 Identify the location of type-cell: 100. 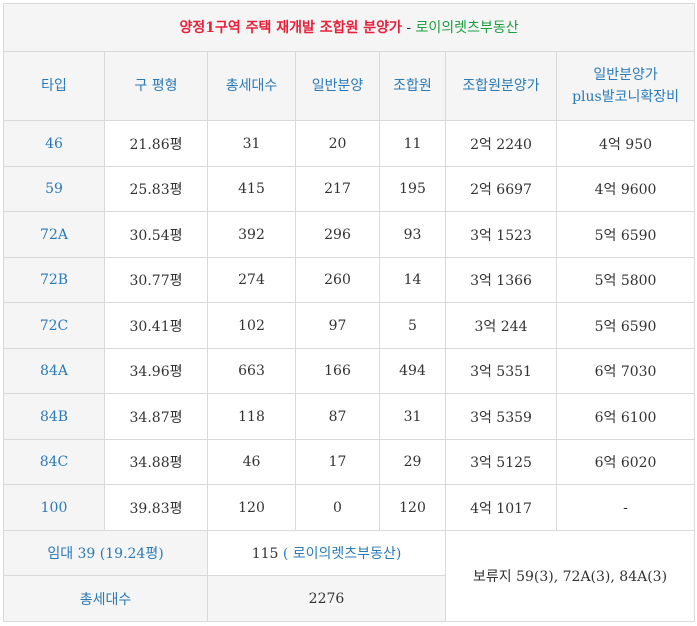
(54, 507).